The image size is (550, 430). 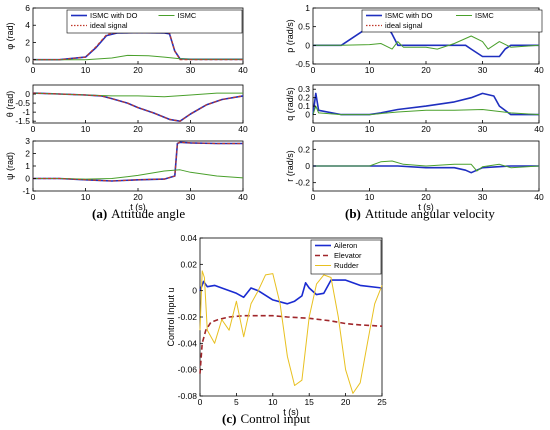 I want to click on y-tick-label: 0.1, so click(x=304, y=106).